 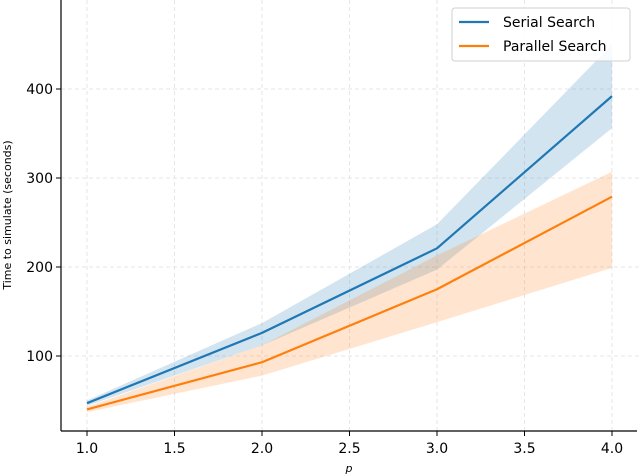 What do you see at coordinates (262, 449) in the screenshot?
I see `x-tick-label: 2.0` at bounding box center [262, 449].